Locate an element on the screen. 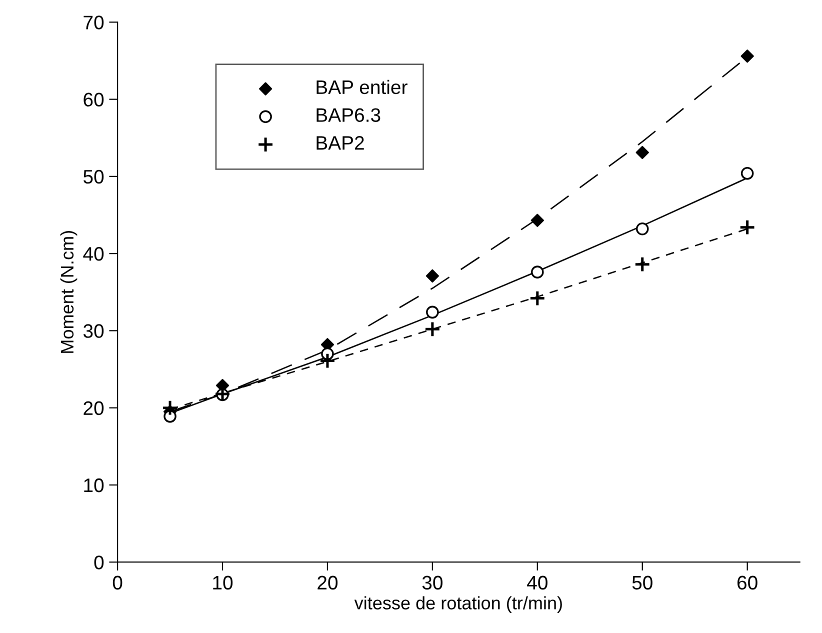 This screenshot has height=633, width=822. y-tick-label: 50 is located at coordinates (94, 177).